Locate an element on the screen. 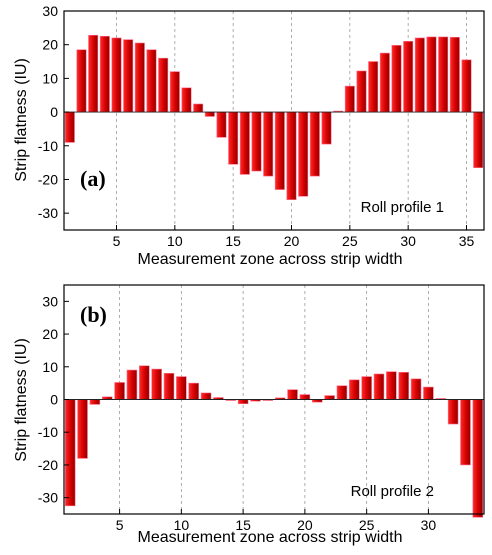  x-tick-label-a-4: 25 is located at coordinates (350, 241).